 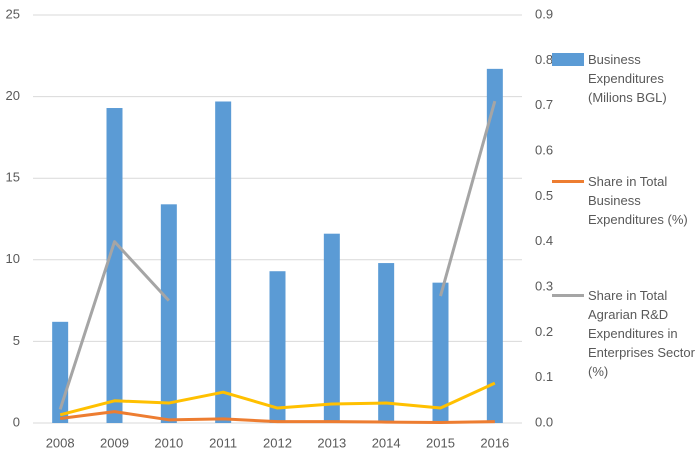 What do you see at coordinates (13, 177) in the screenshot?
I see `y-tick-label: 15` at bounding box center [13, 177].